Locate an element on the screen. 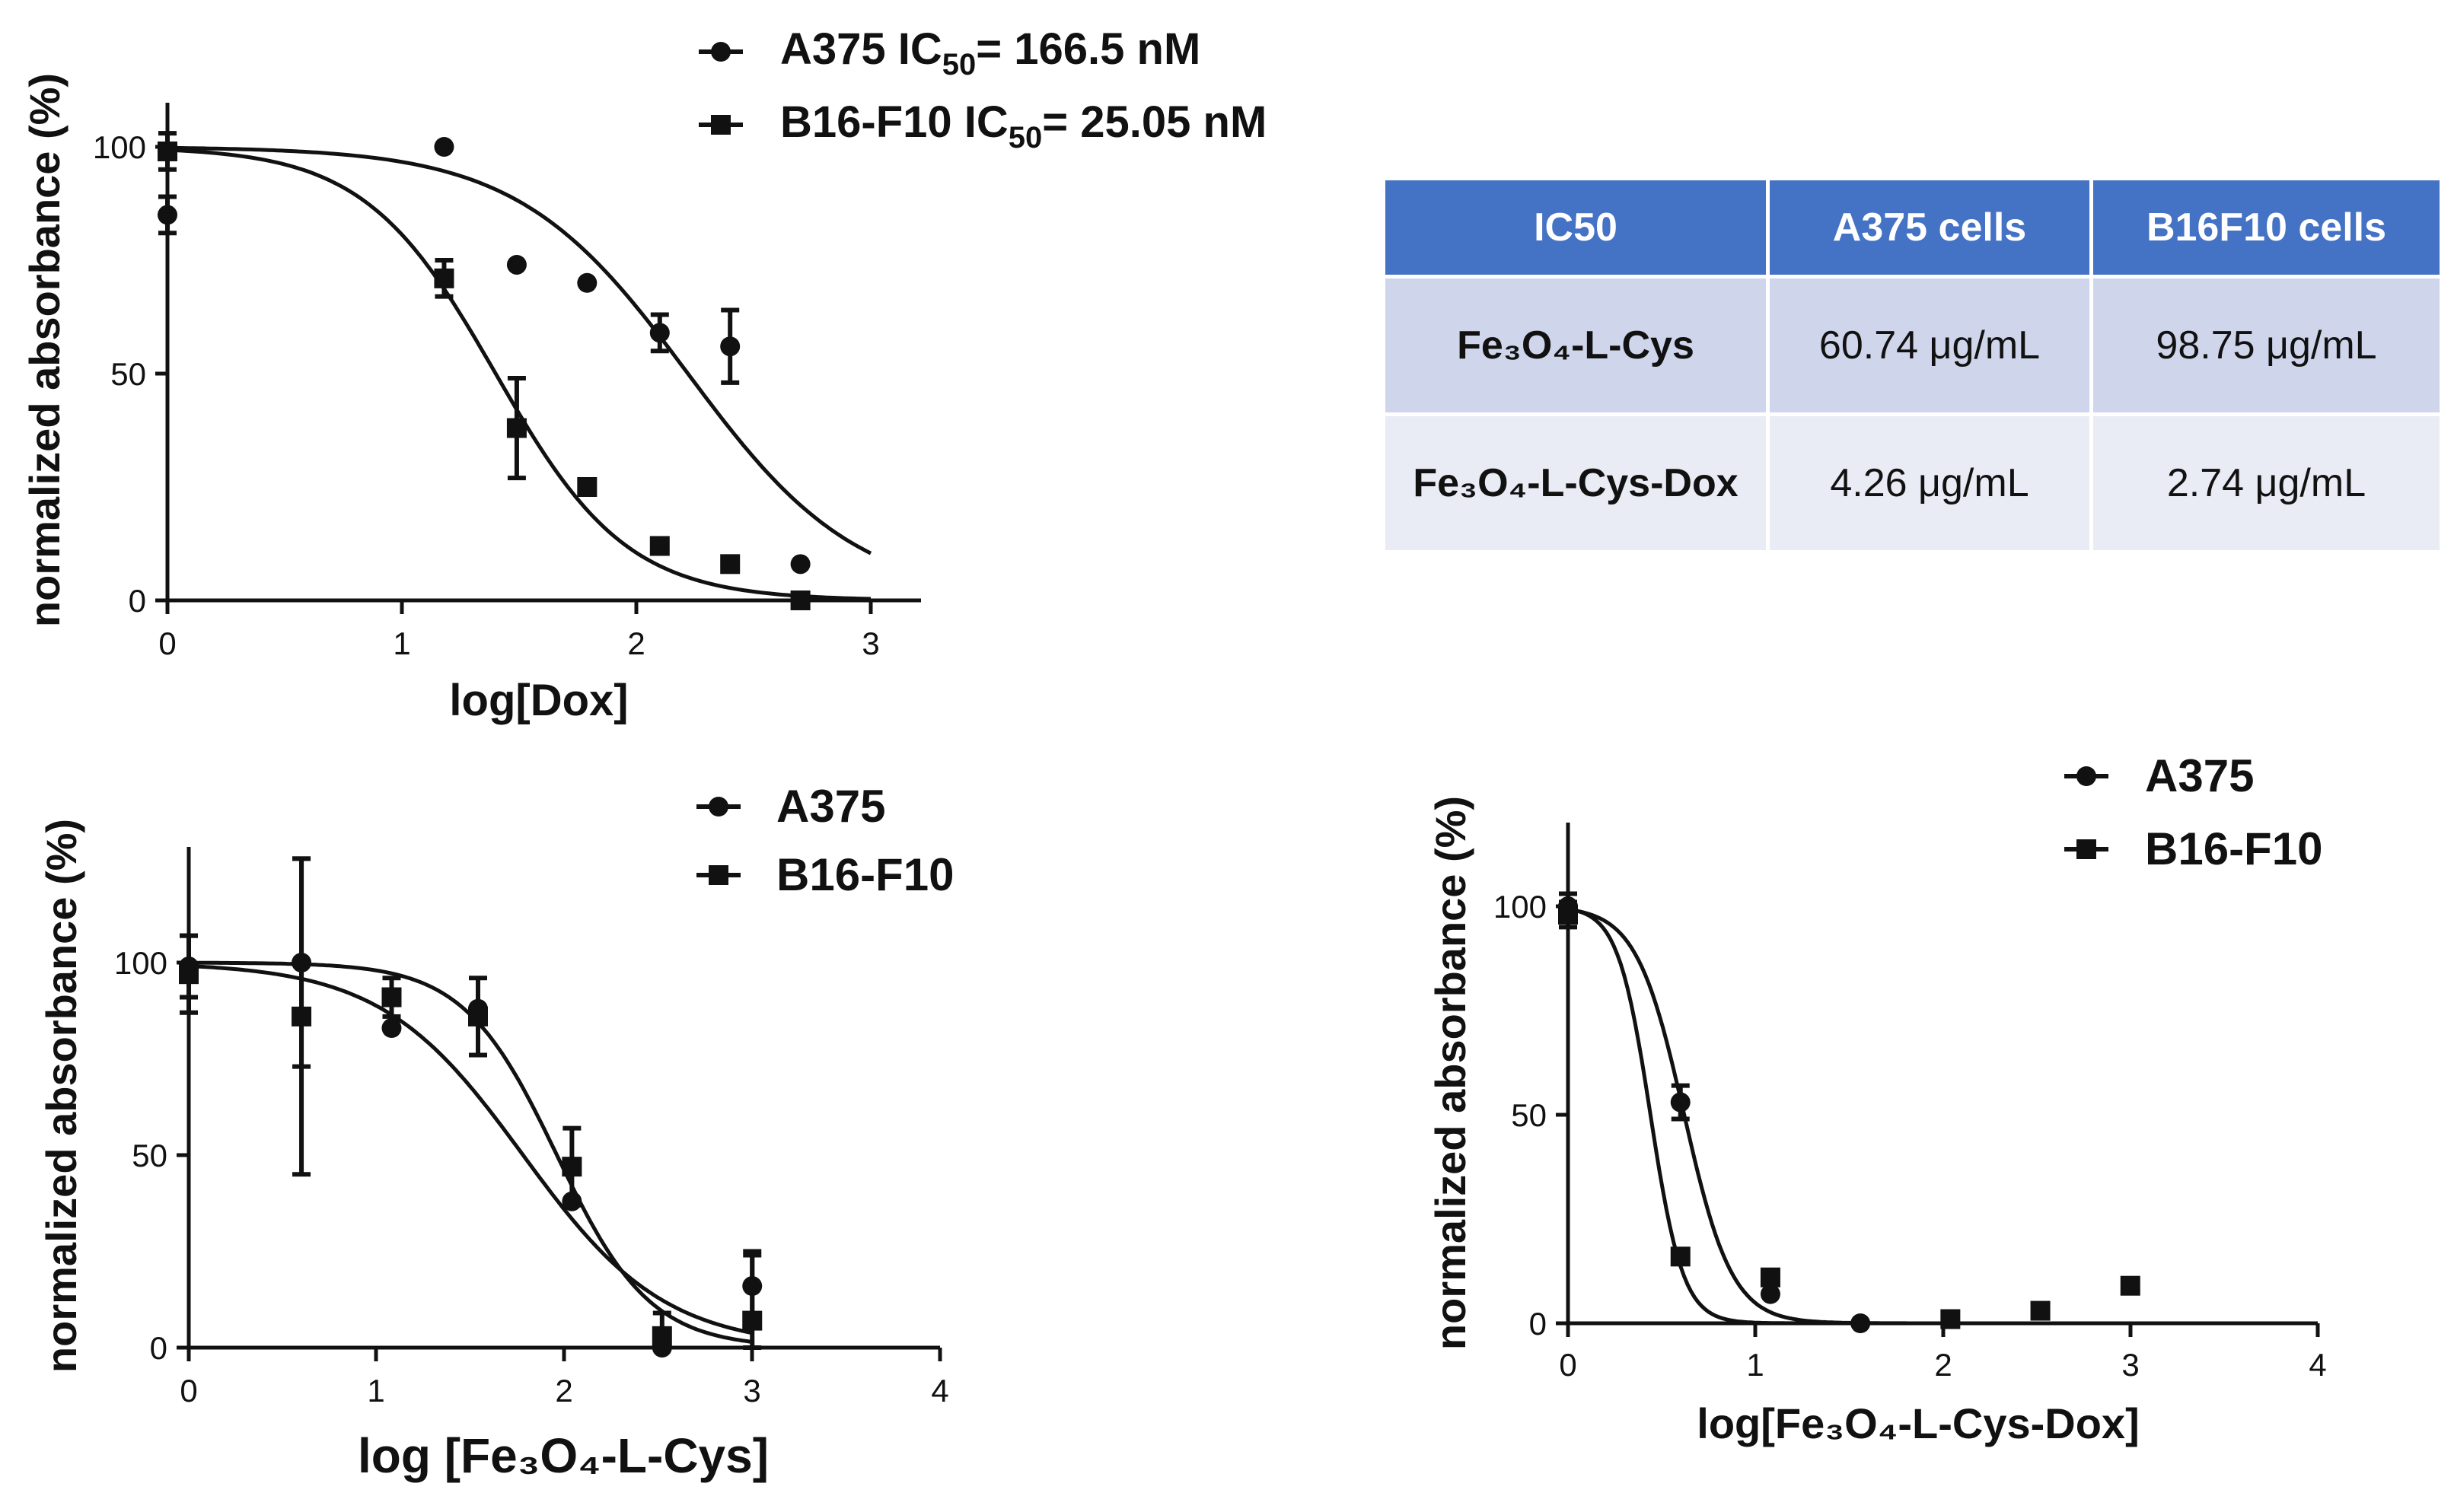  table-row: Fe₃O₄-L-Cys 60.74 μg/mL 98.75 μg/mL is located at coordinates (1913, 345).